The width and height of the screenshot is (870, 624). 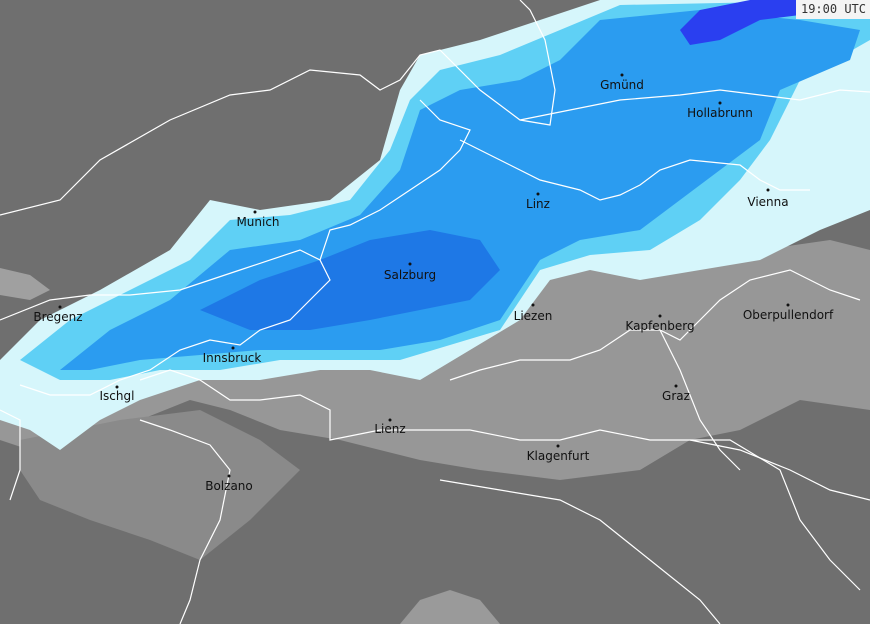 I want to click on city-label: Oberpullendorf, so click(x=788, y=315).